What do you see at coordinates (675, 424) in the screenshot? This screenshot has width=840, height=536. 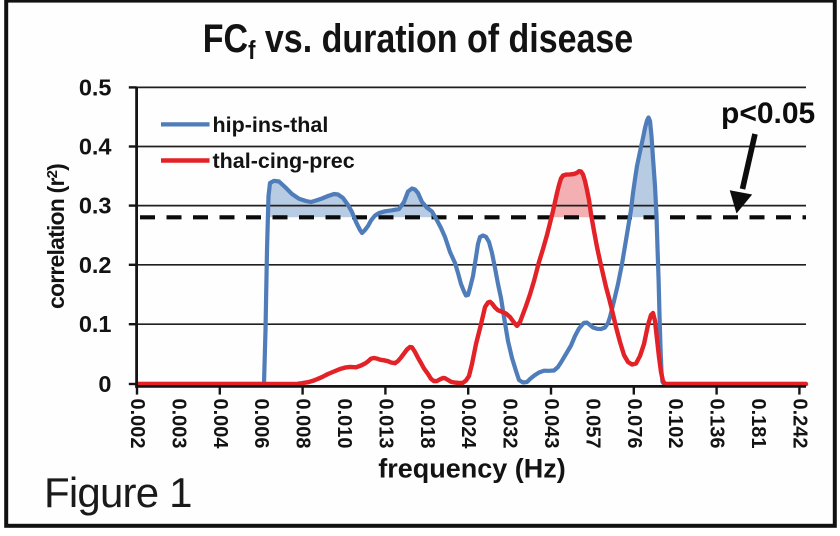 I see `svg-text: 0.102` at bounding box center [675, 424].